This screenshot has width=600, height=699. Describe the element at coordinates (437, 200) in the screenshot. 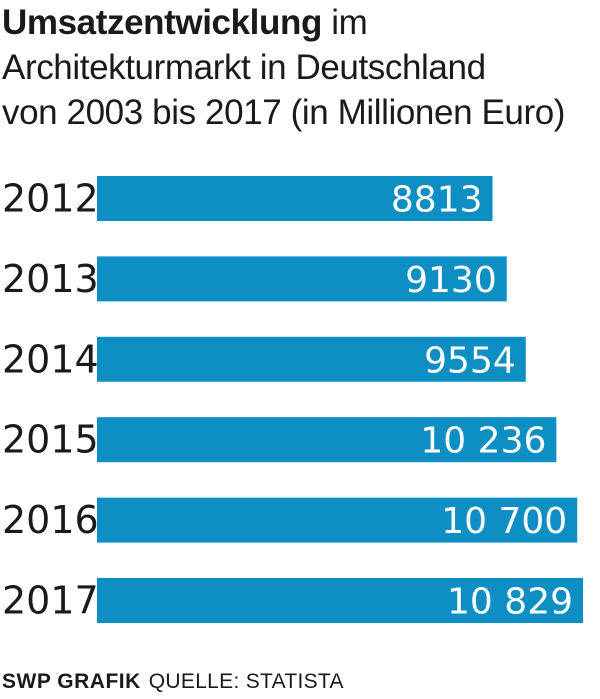

I see `value-label-2012: 8813` at that location.